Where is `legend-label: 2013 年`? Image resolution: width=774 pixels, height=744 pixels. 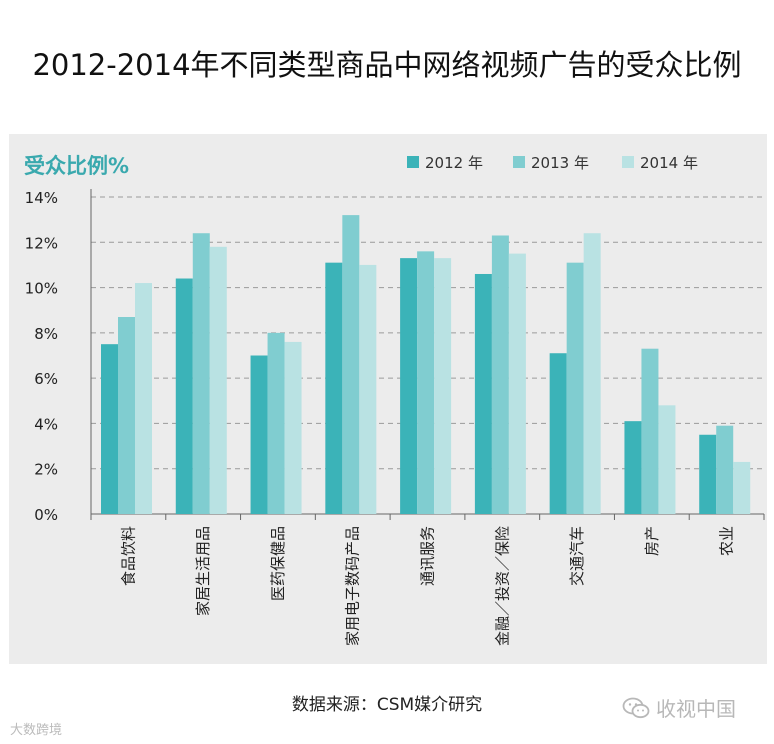
legend-label: 2013 年 is located at coordinates (560, 163).